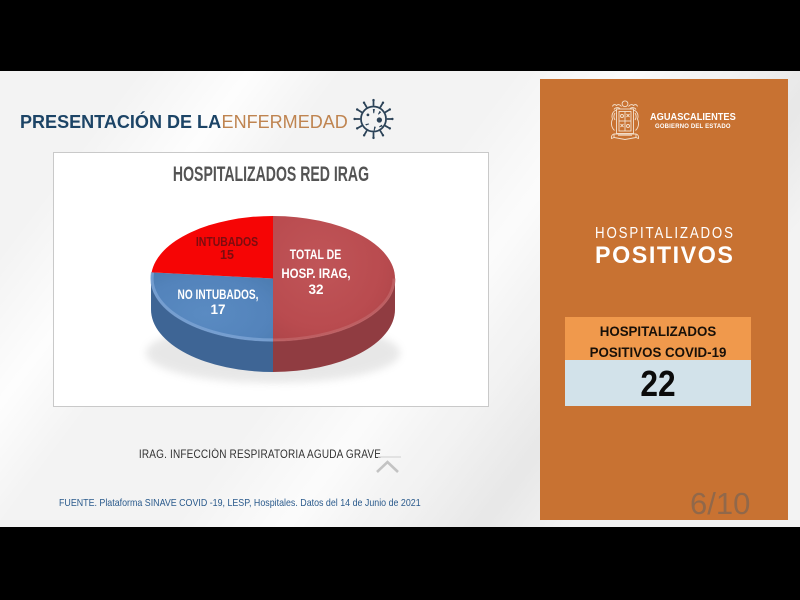 The image size is (800, 600). Describe the element at coordinates (227, 255) in the screenshot. I see `svg-text: 15` at that location.